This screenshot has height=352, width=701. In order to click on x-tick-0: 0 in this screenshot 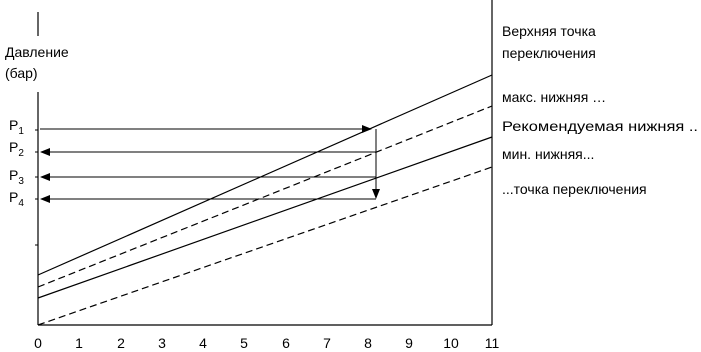, I will do `click(38, 343)`.